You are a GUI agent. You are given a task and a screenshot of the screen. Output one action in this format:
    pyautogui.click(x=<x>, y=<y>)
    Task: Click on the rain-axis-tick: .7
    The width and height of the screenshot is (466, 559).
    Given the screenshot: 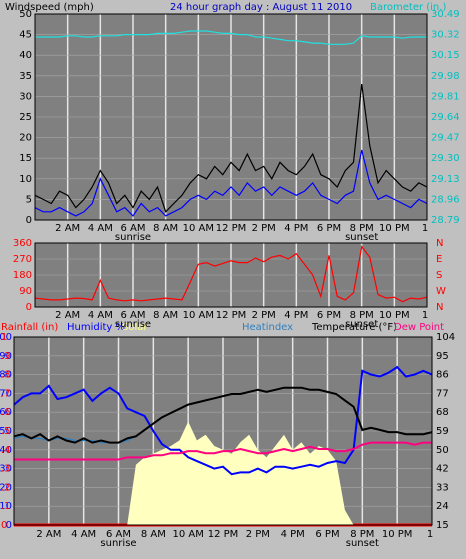 What is the action you would take?
    pyautogui.click(x=6, y=393)
    